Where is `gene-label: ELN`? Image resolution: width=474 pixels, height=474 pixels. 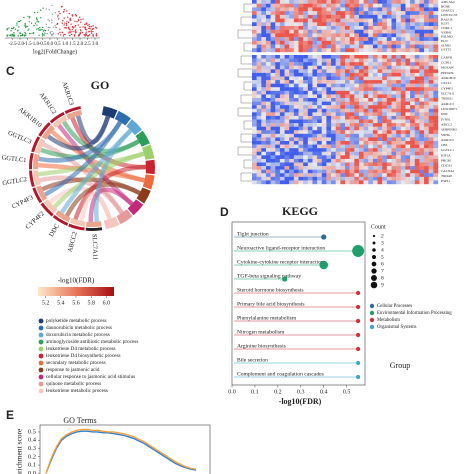 gene-label: ELN is located at coordinates (444, 41).